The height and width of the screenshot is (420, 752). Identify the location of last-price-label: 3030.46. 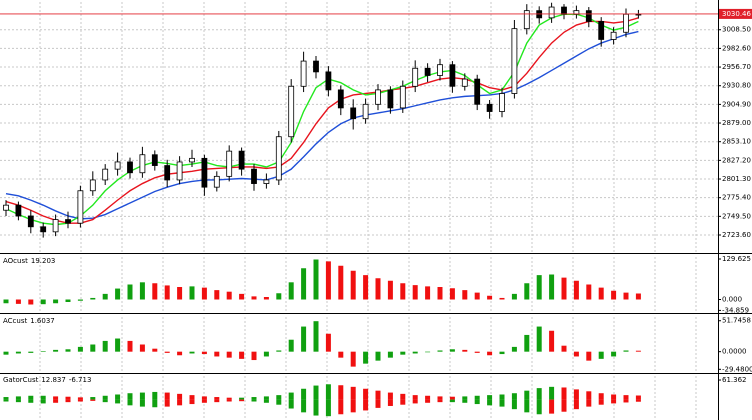
(736, 14).